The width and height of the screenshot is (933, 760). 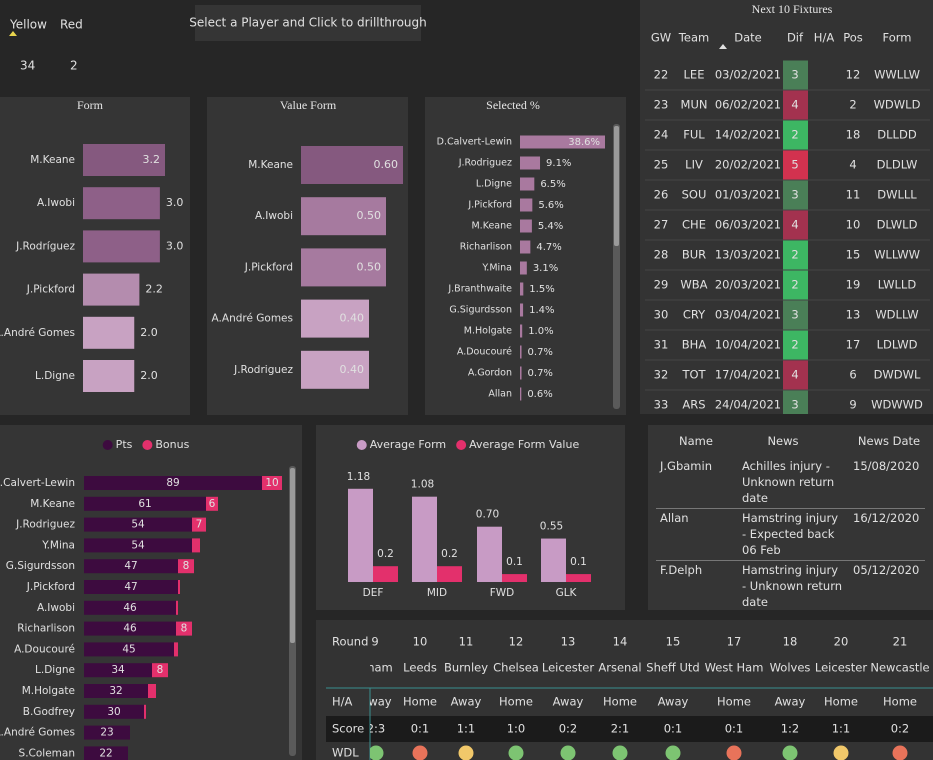 What do you see at coordinates (44, 649) in the screenshot?
I see `category-label: A.Doucouré` at bounding box center [44, 649].